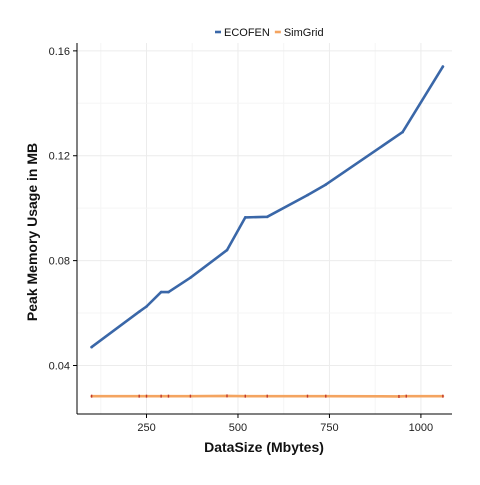 This screenshot has width=480, height=485. What do you see at coordinates (329, 428) in the screenshot?
I see `x-tick-label: 750` at bounding box center [329, 428].